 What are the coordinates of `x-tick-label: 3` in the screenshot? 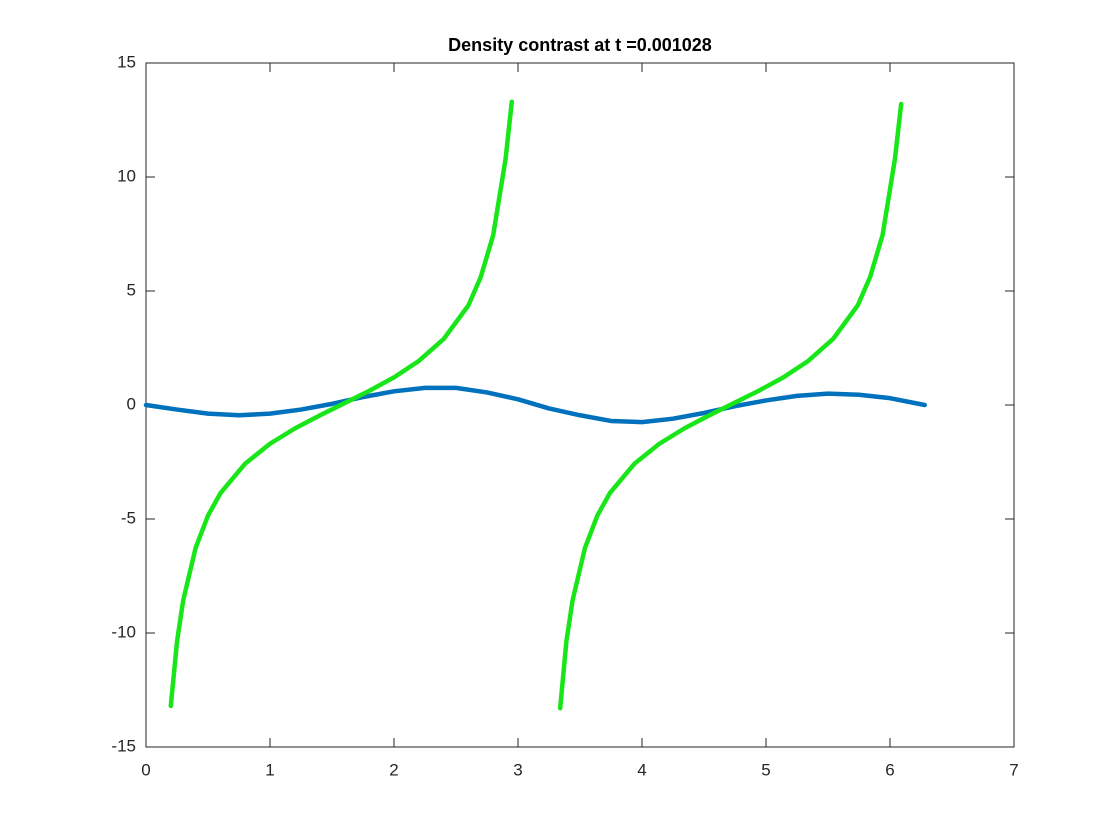 It's located at (517, 769).